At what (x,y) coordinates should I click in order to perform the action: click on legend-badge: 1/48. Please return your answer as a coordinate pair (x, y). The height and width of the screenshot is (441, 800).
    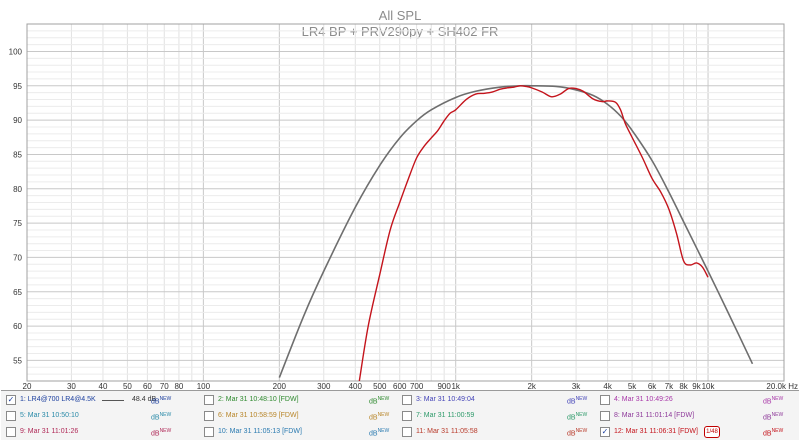
    Looking at the image, I should click on (712, 432).